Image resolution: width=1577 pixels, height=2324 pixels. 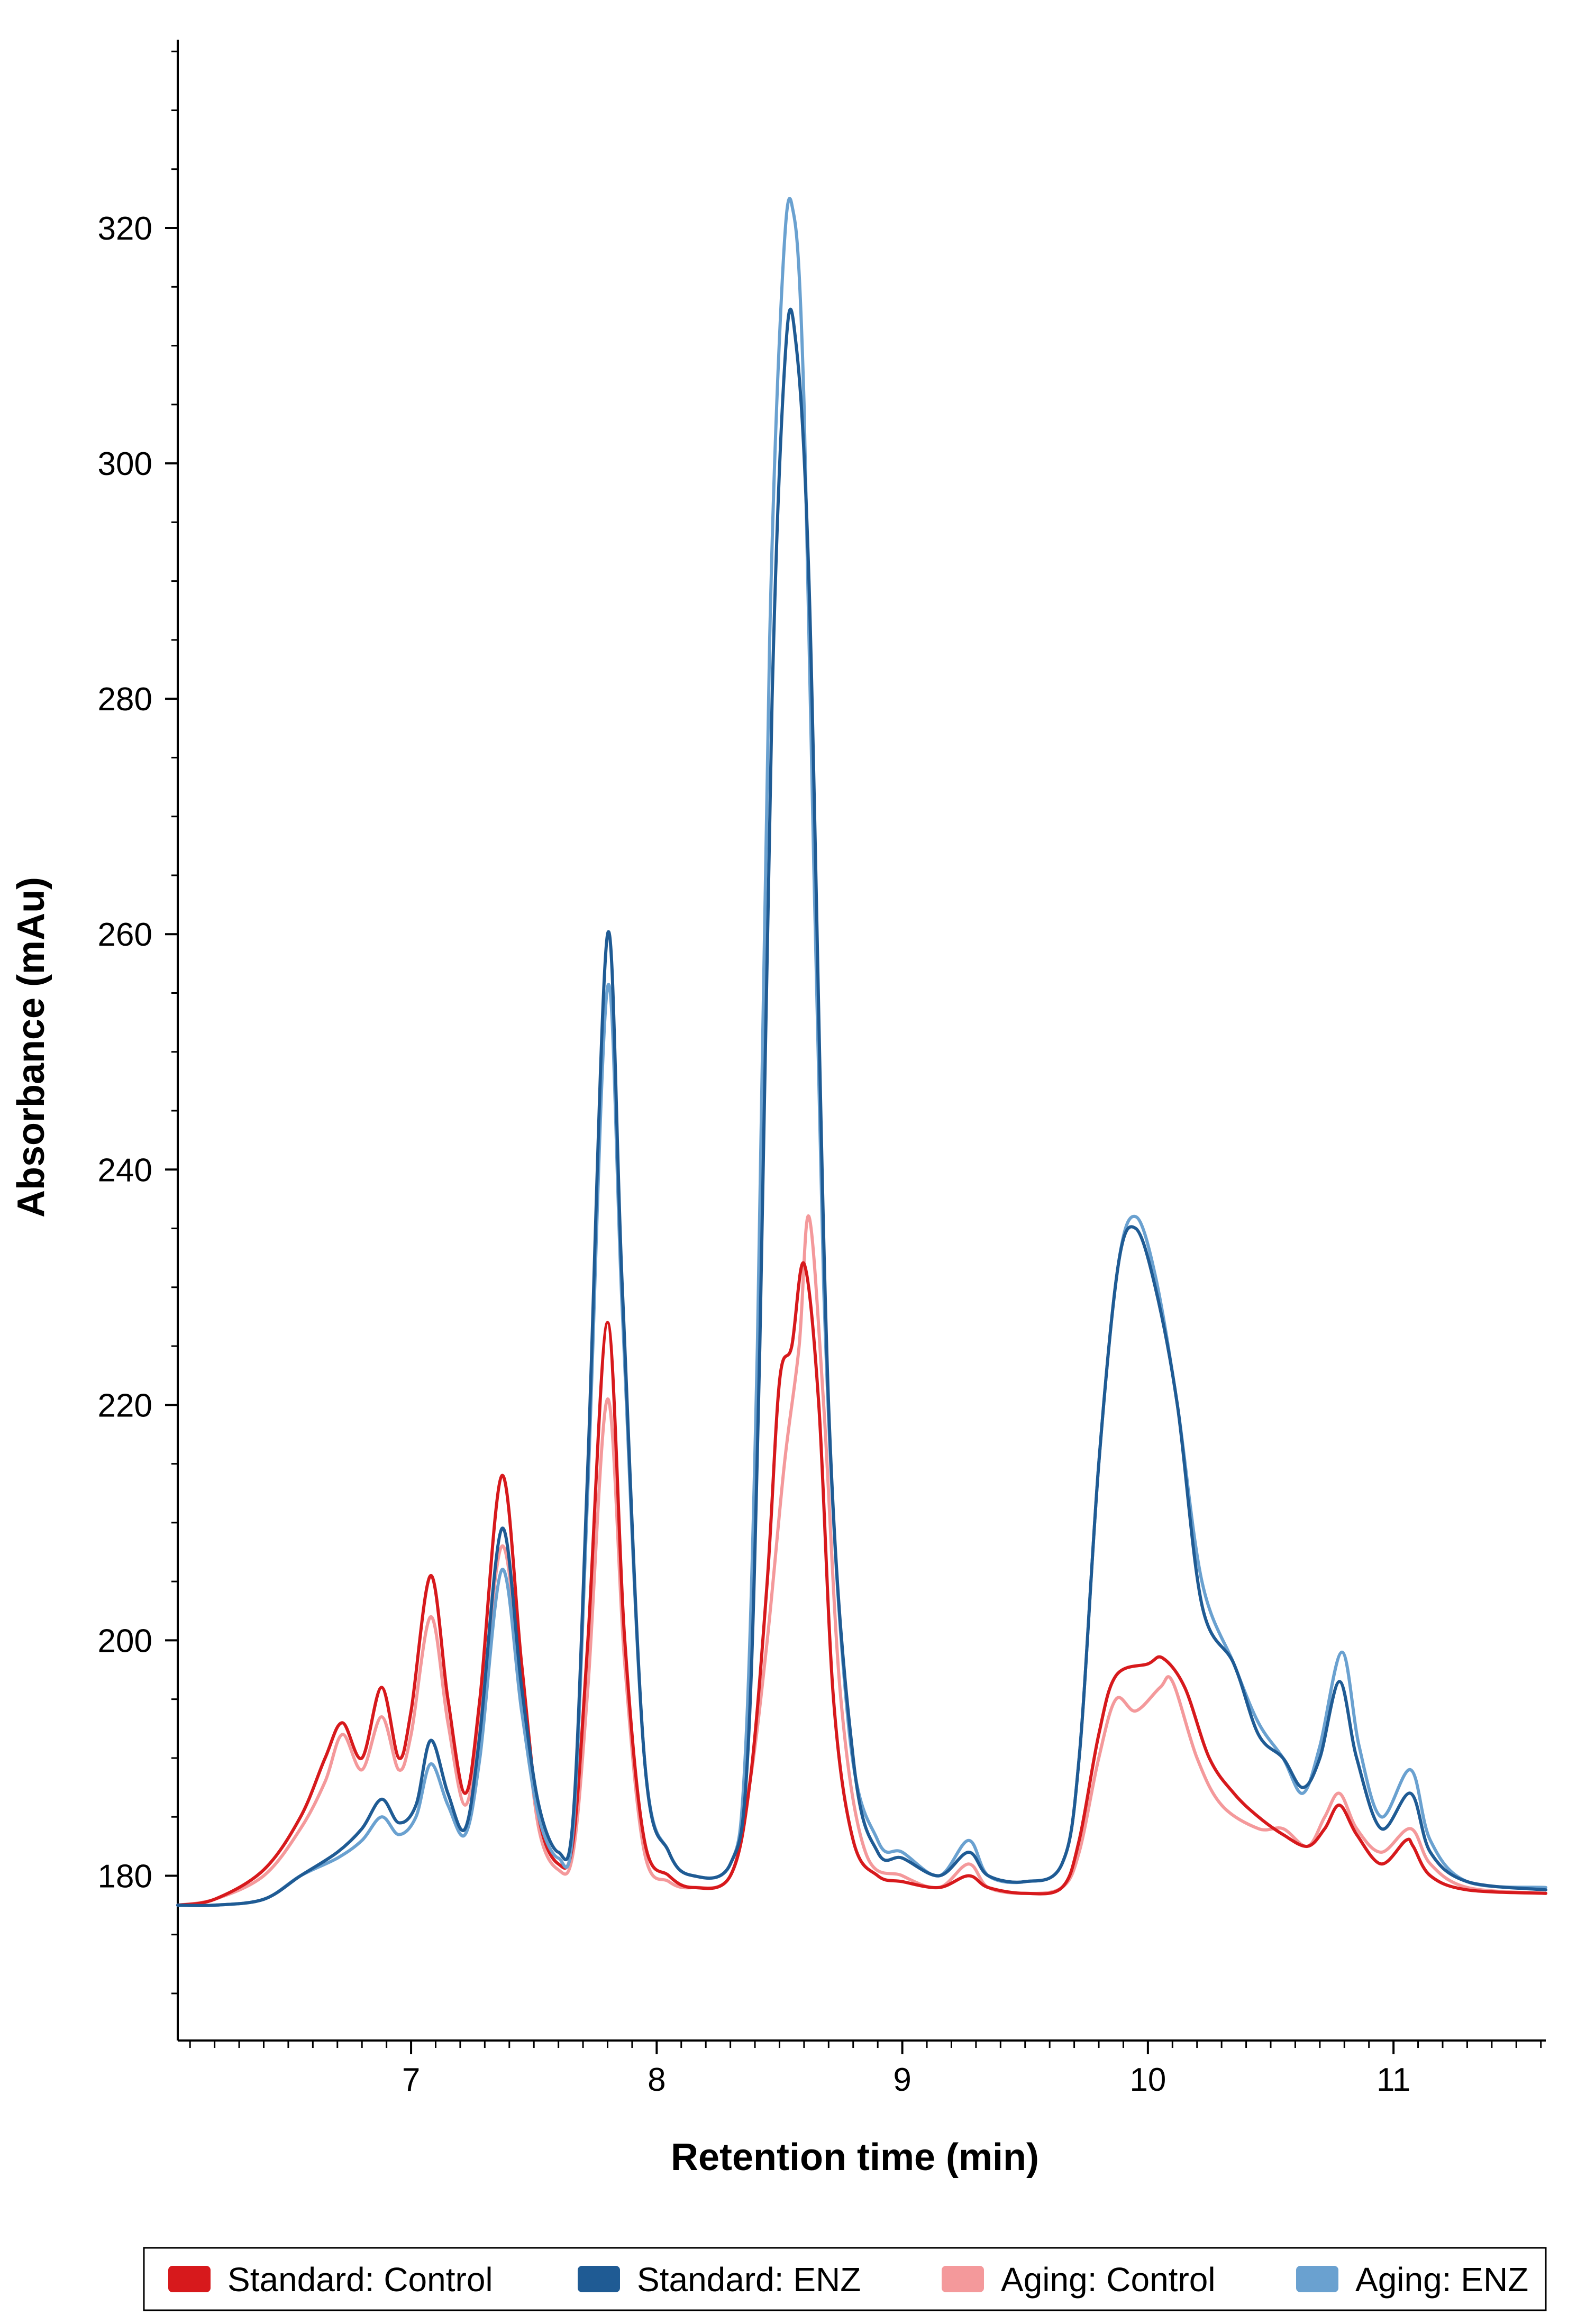 I want to click on legend-label-aging-control: Aging: Control, so click(x=1108, y=2280).